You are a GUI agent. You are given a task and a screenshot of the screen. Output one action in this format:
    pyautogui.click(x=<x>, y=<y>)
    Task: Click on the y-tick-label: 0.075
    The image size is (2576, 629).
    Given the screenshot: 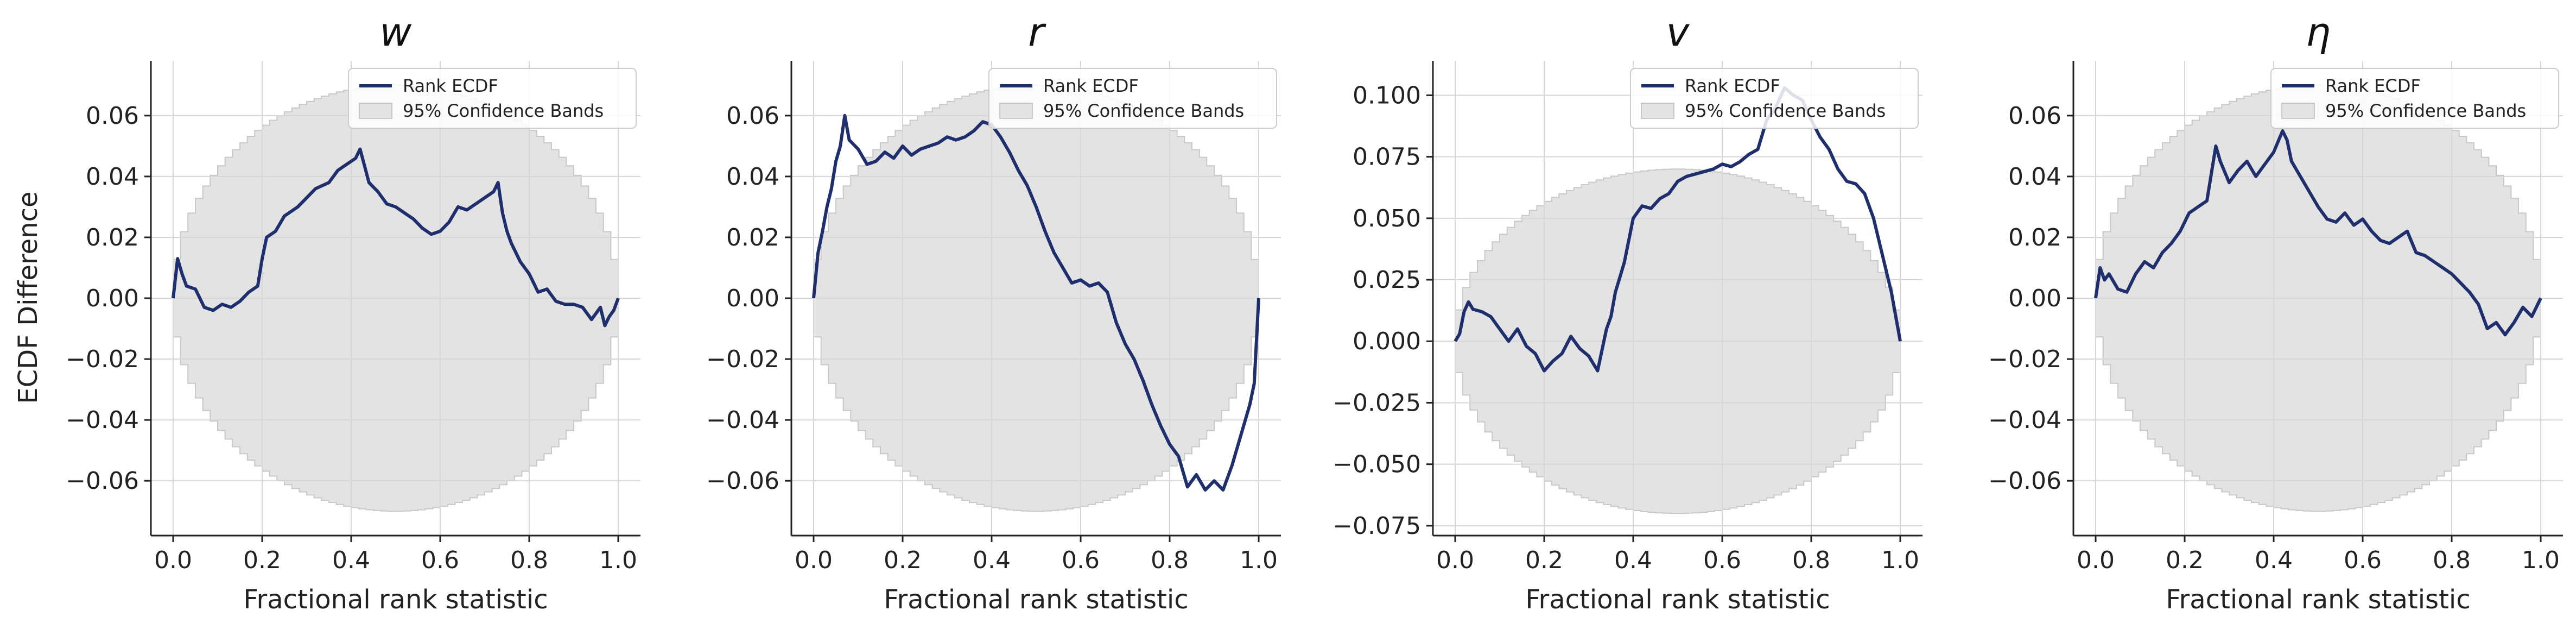 What is the action you would take?
    pyautogui.click(x=1387, y=157)
    